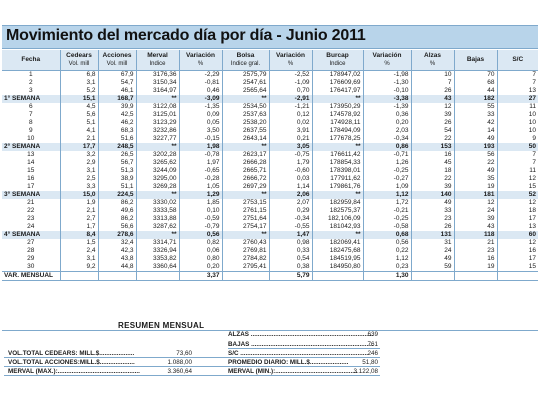 Image resolution: width=540 pixels, height=405 pixels. I want to click on acciones-total-value: 1.088,00, so click(179, 362).